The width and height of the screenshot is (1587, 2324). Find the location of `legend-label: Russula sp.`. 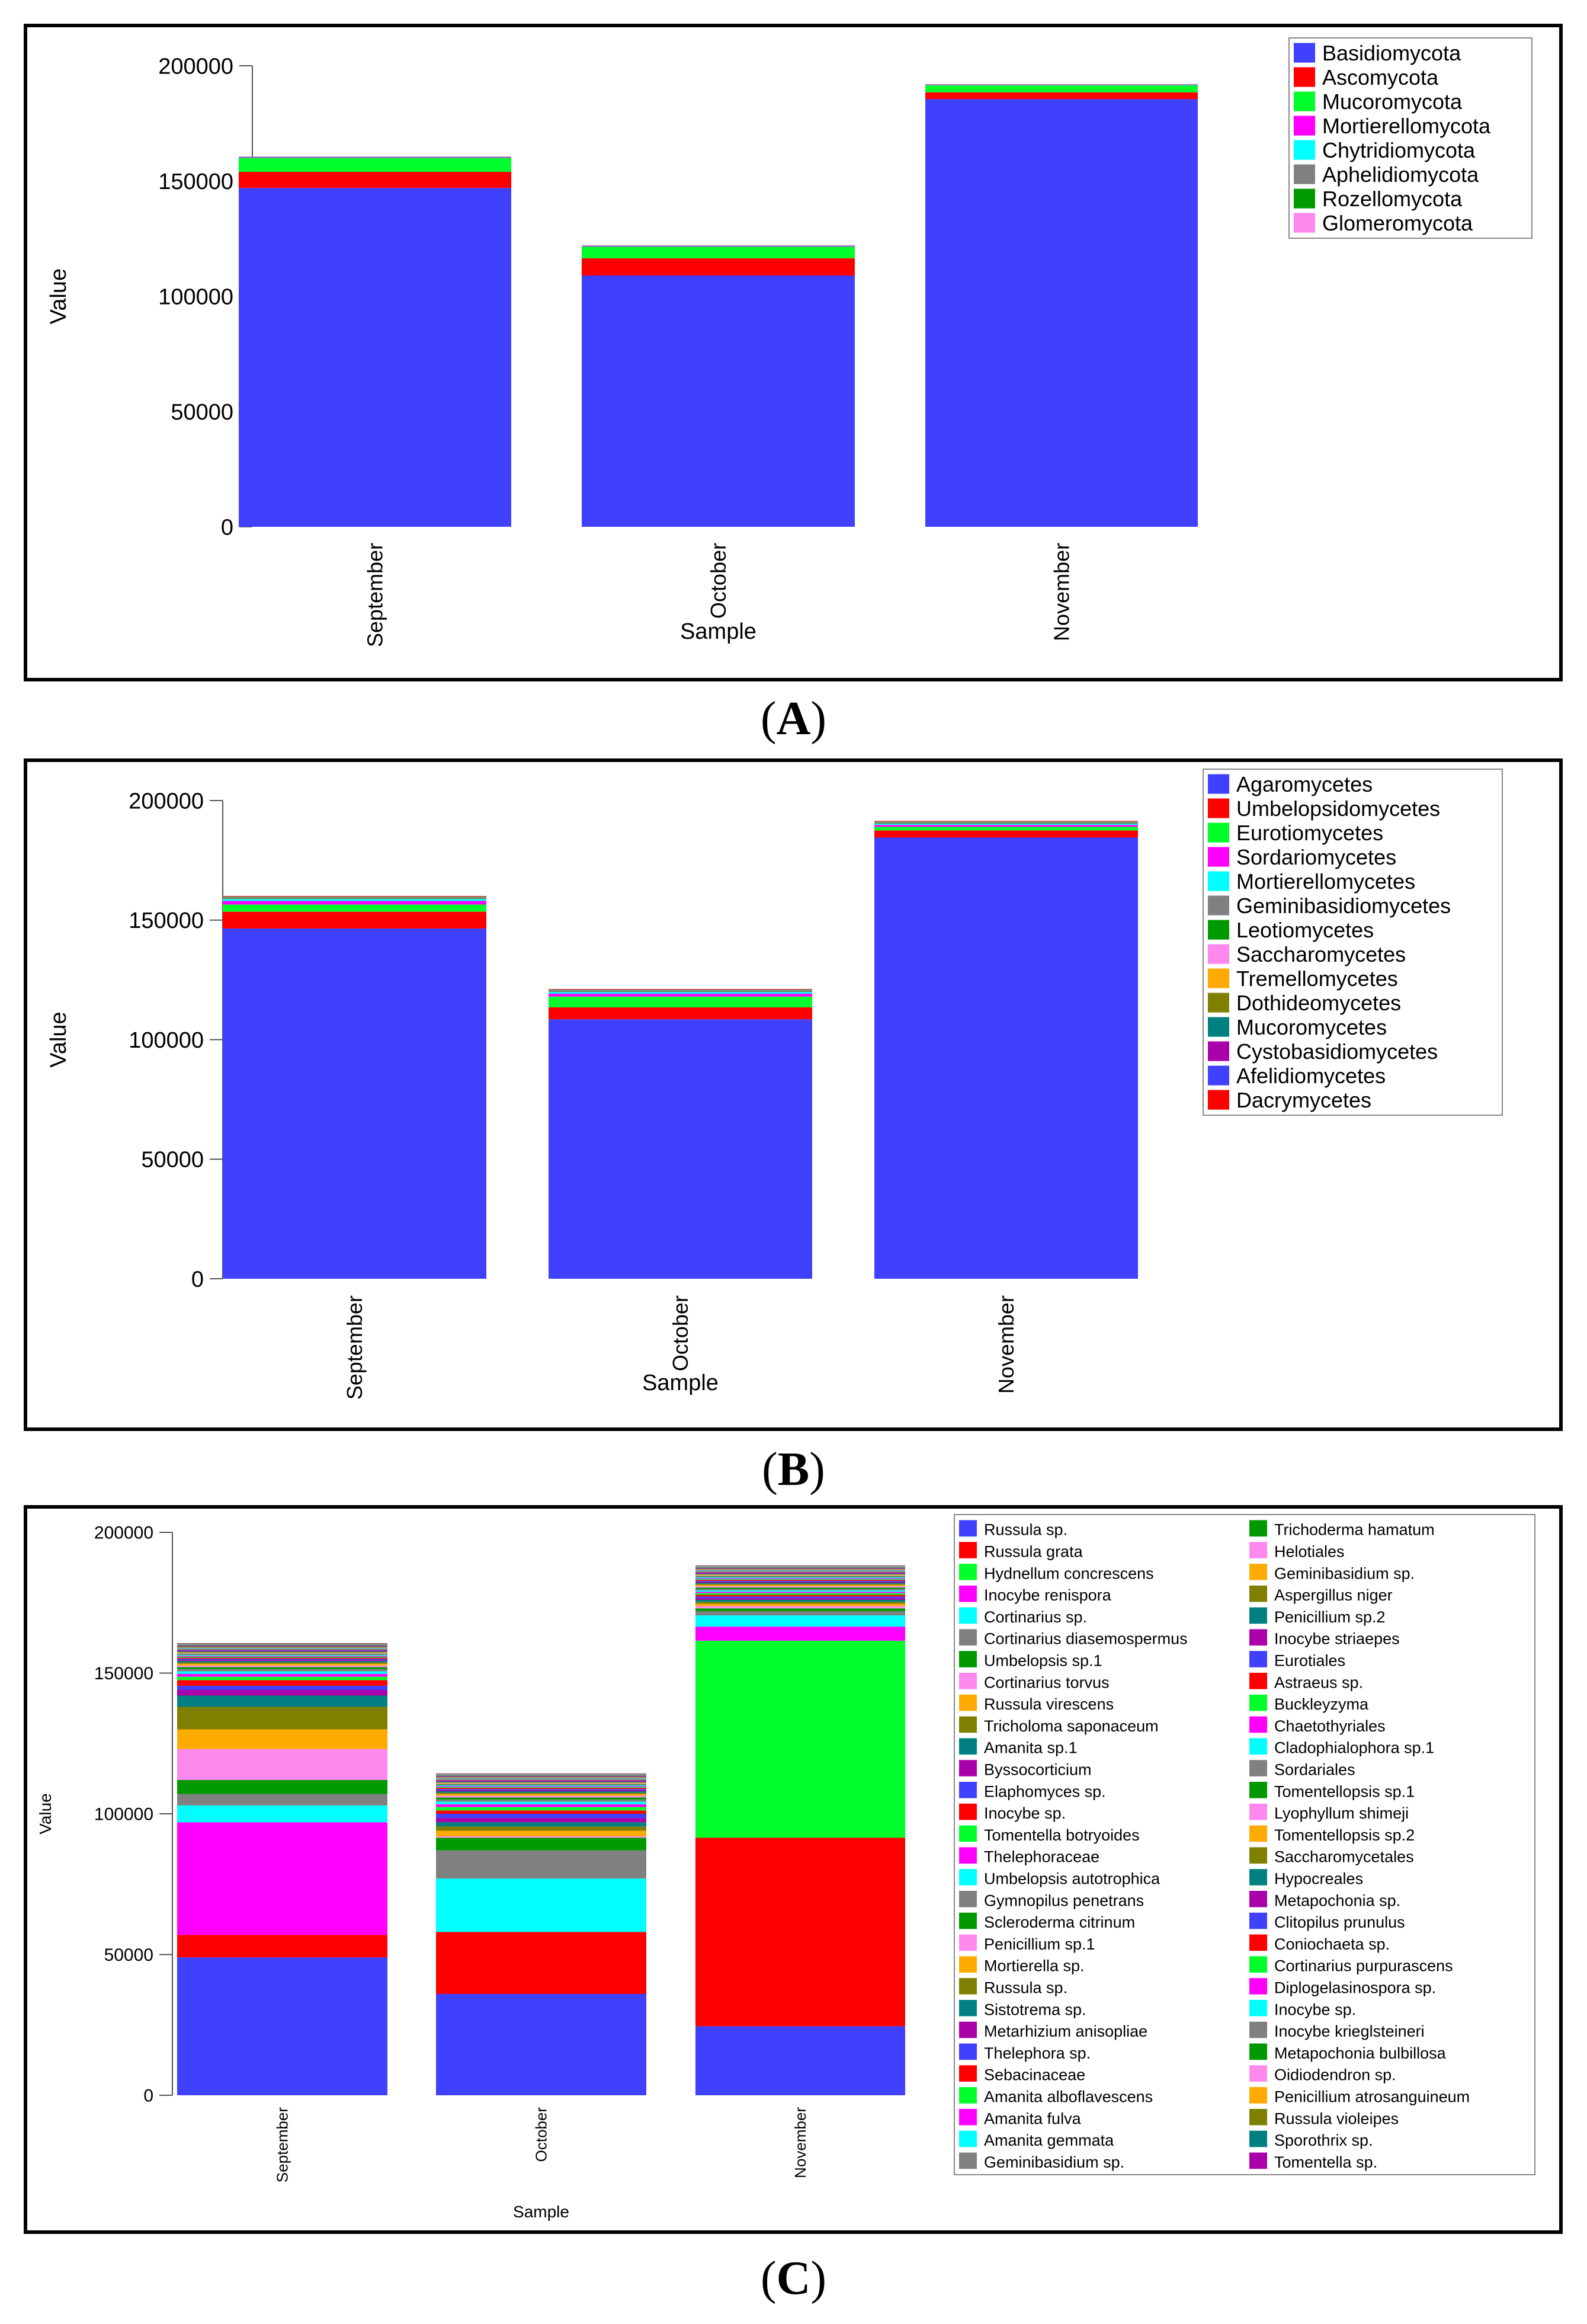

legend-label: Russula sp. is located at coordinates (1025, 1988).